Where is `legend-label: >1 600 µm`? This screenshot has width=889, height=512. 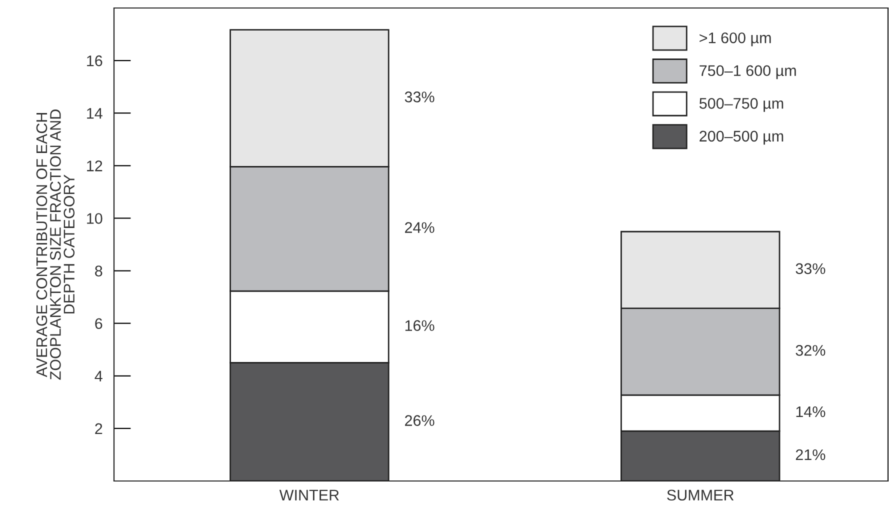 legend-label: >1 600 µm is located at coordinates (735, 39).